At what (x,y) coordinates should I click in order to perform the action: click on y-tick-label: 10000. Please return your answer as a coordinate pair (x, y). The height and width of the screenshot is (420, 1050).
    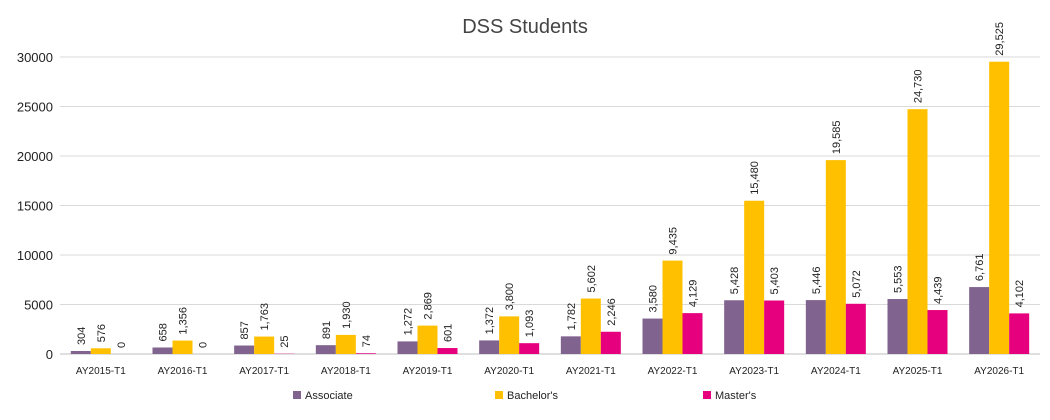
    Looking at the image, I should click on (35, 255).